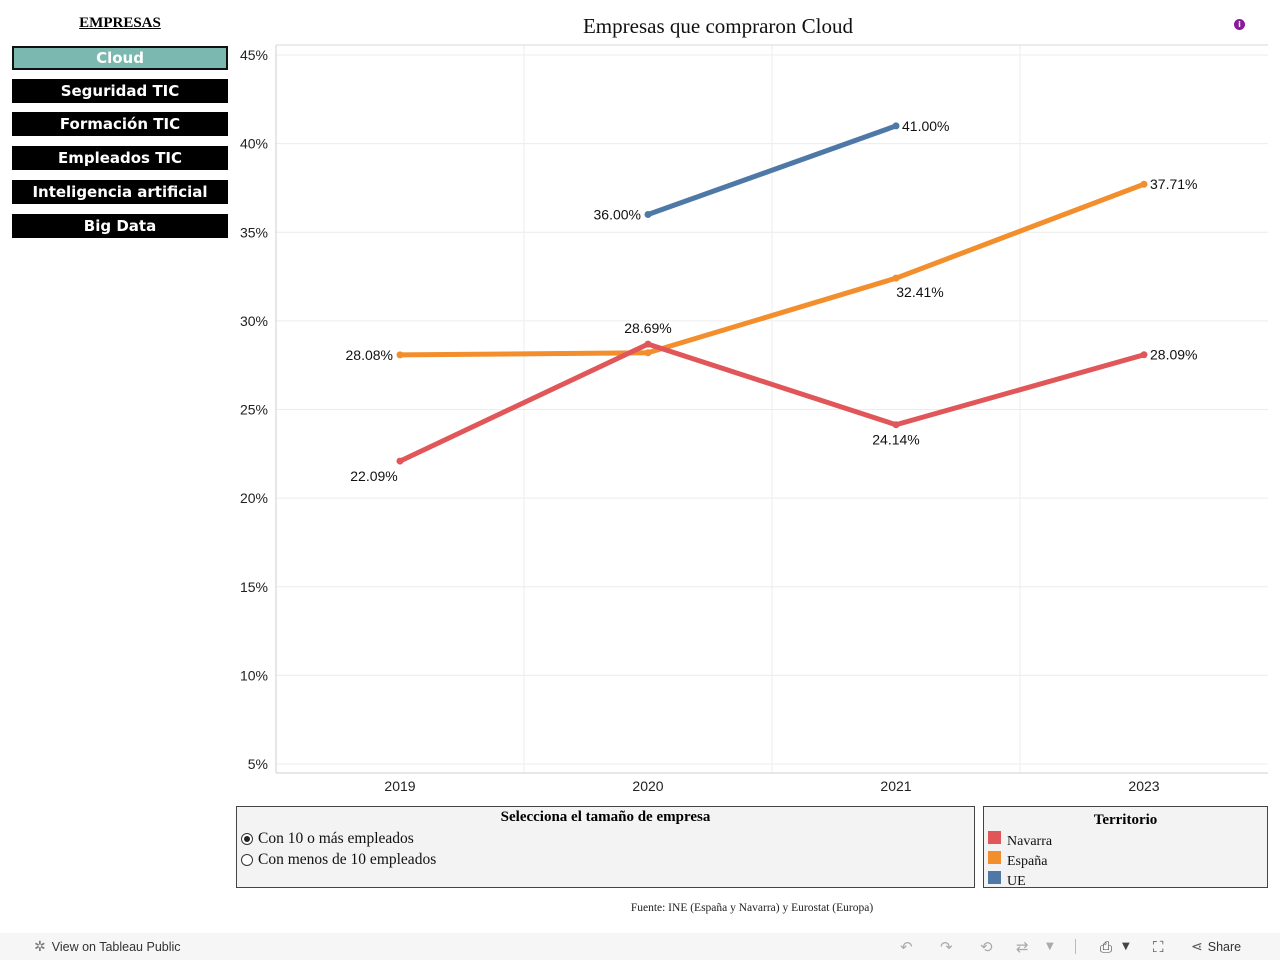  What do you see at coordinates (772, 402) in the screenshot?
I see `series-line-navarra` at bounding box center [772, 402].